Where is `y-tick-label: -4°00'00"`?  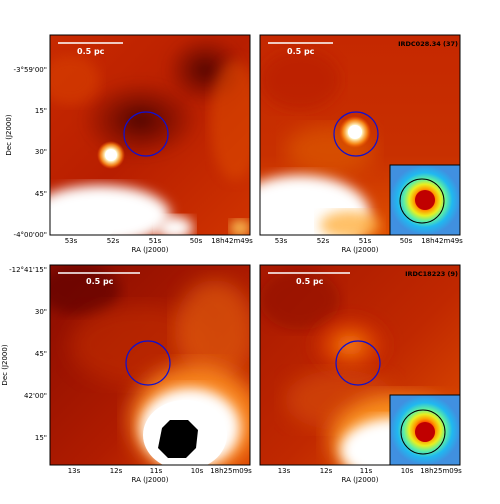 y-tick-label: -4°00'00" is located at coordinates (30, 235).